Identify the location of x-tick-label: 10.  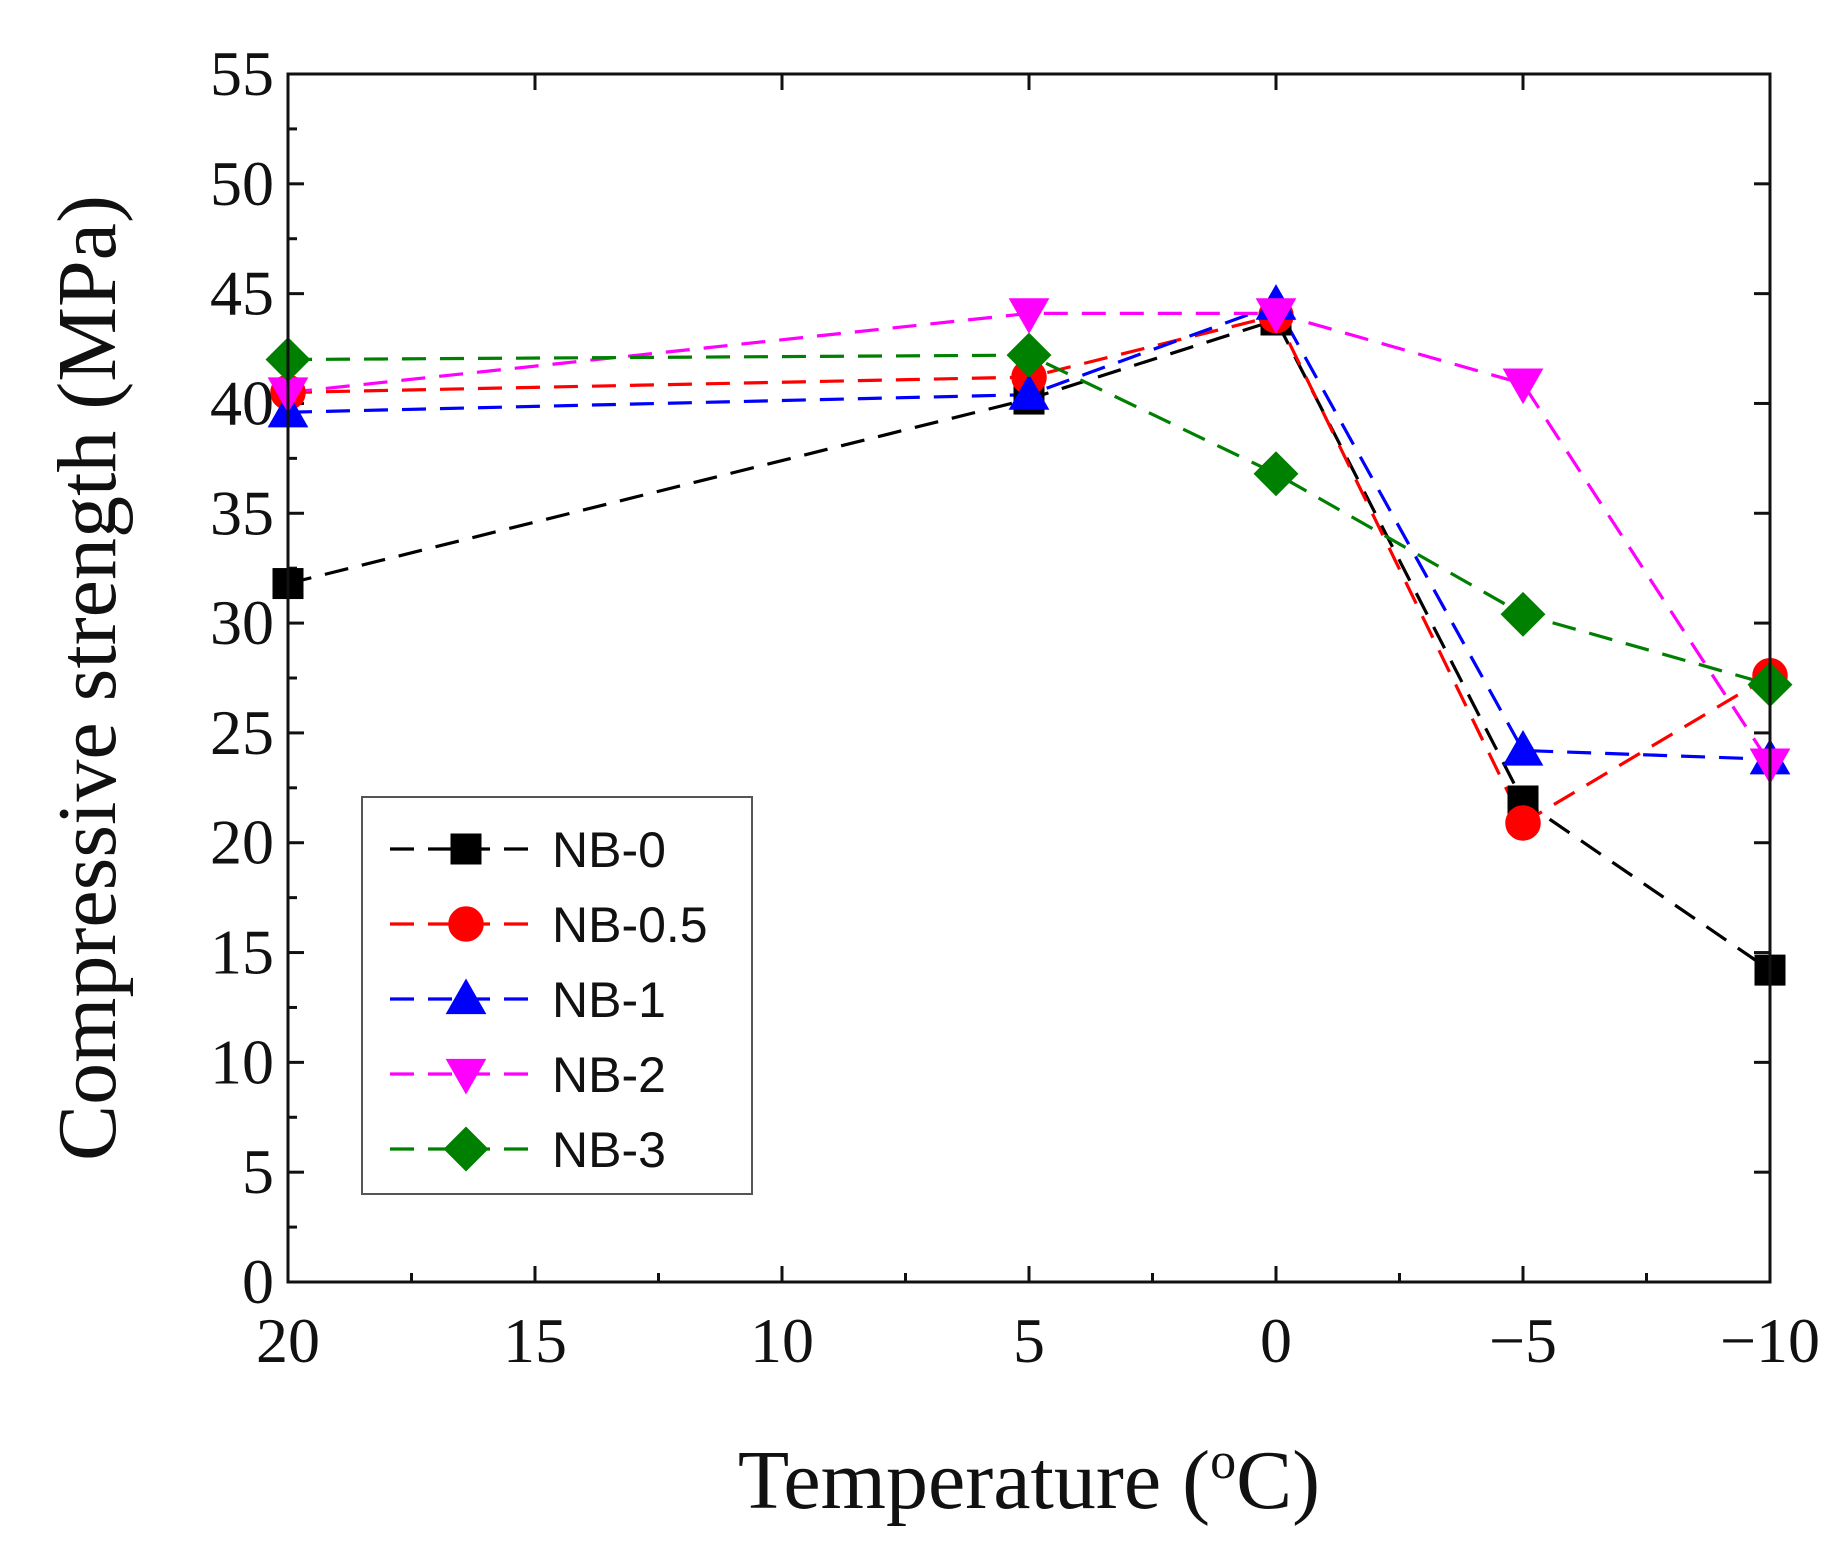
(782, 1340).